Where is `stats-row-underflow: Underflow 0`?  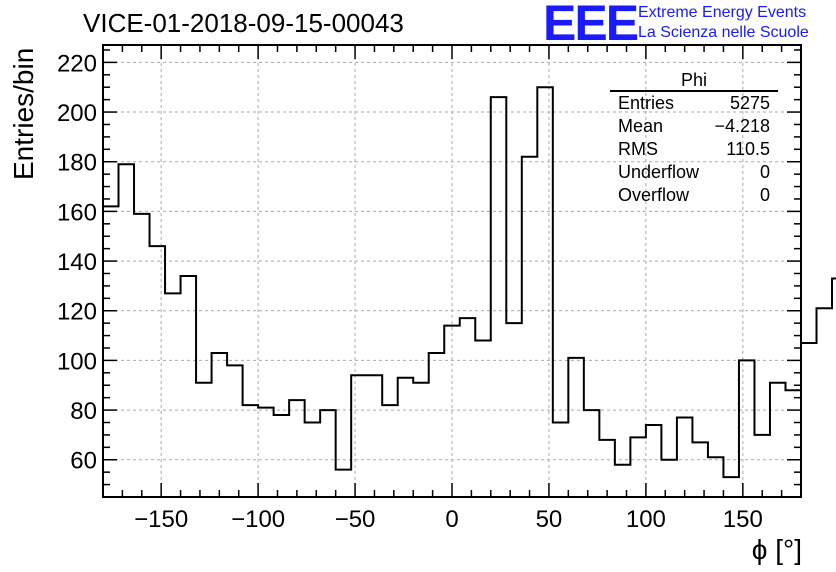
stats-row-underflow: Underflow 0 is located at coordinates (694, 172).